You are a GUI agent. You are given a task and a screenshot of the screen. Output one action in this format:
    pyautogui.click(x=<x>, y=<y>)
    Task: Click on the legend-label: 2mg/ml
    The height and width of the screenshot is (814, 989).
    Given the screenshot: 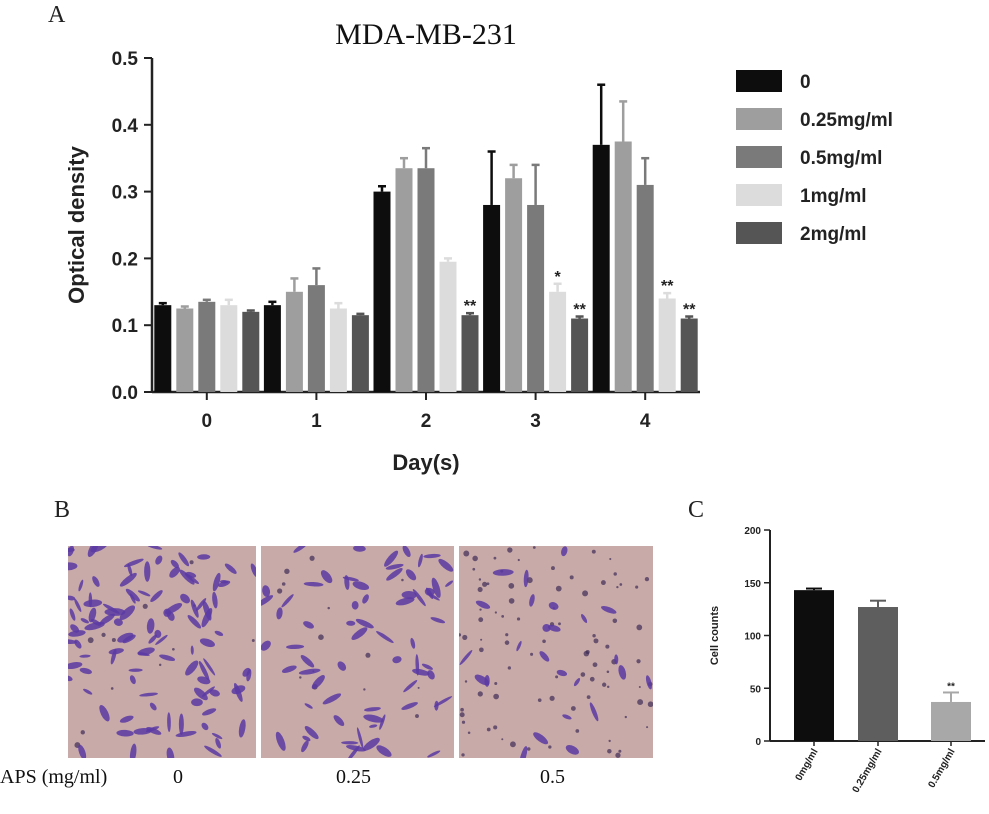 What is the action you would take?
    pyautogui.click(x=833, y=234)
    